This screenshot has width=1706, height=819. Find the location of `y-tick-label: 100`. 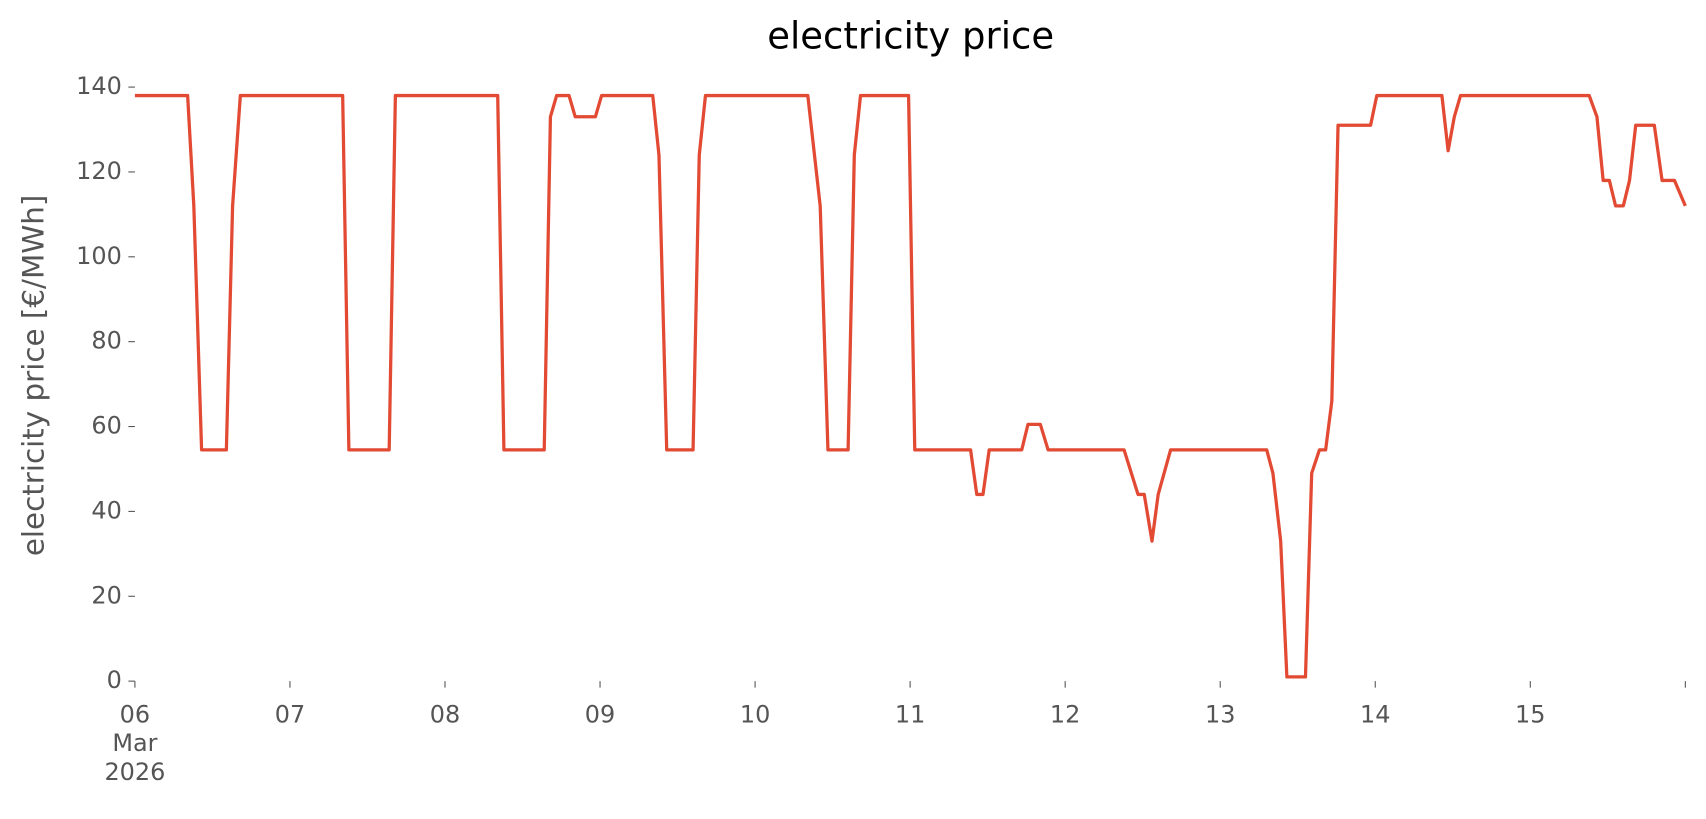

y-tick-label: 100 is located at coordinates (99, 256).